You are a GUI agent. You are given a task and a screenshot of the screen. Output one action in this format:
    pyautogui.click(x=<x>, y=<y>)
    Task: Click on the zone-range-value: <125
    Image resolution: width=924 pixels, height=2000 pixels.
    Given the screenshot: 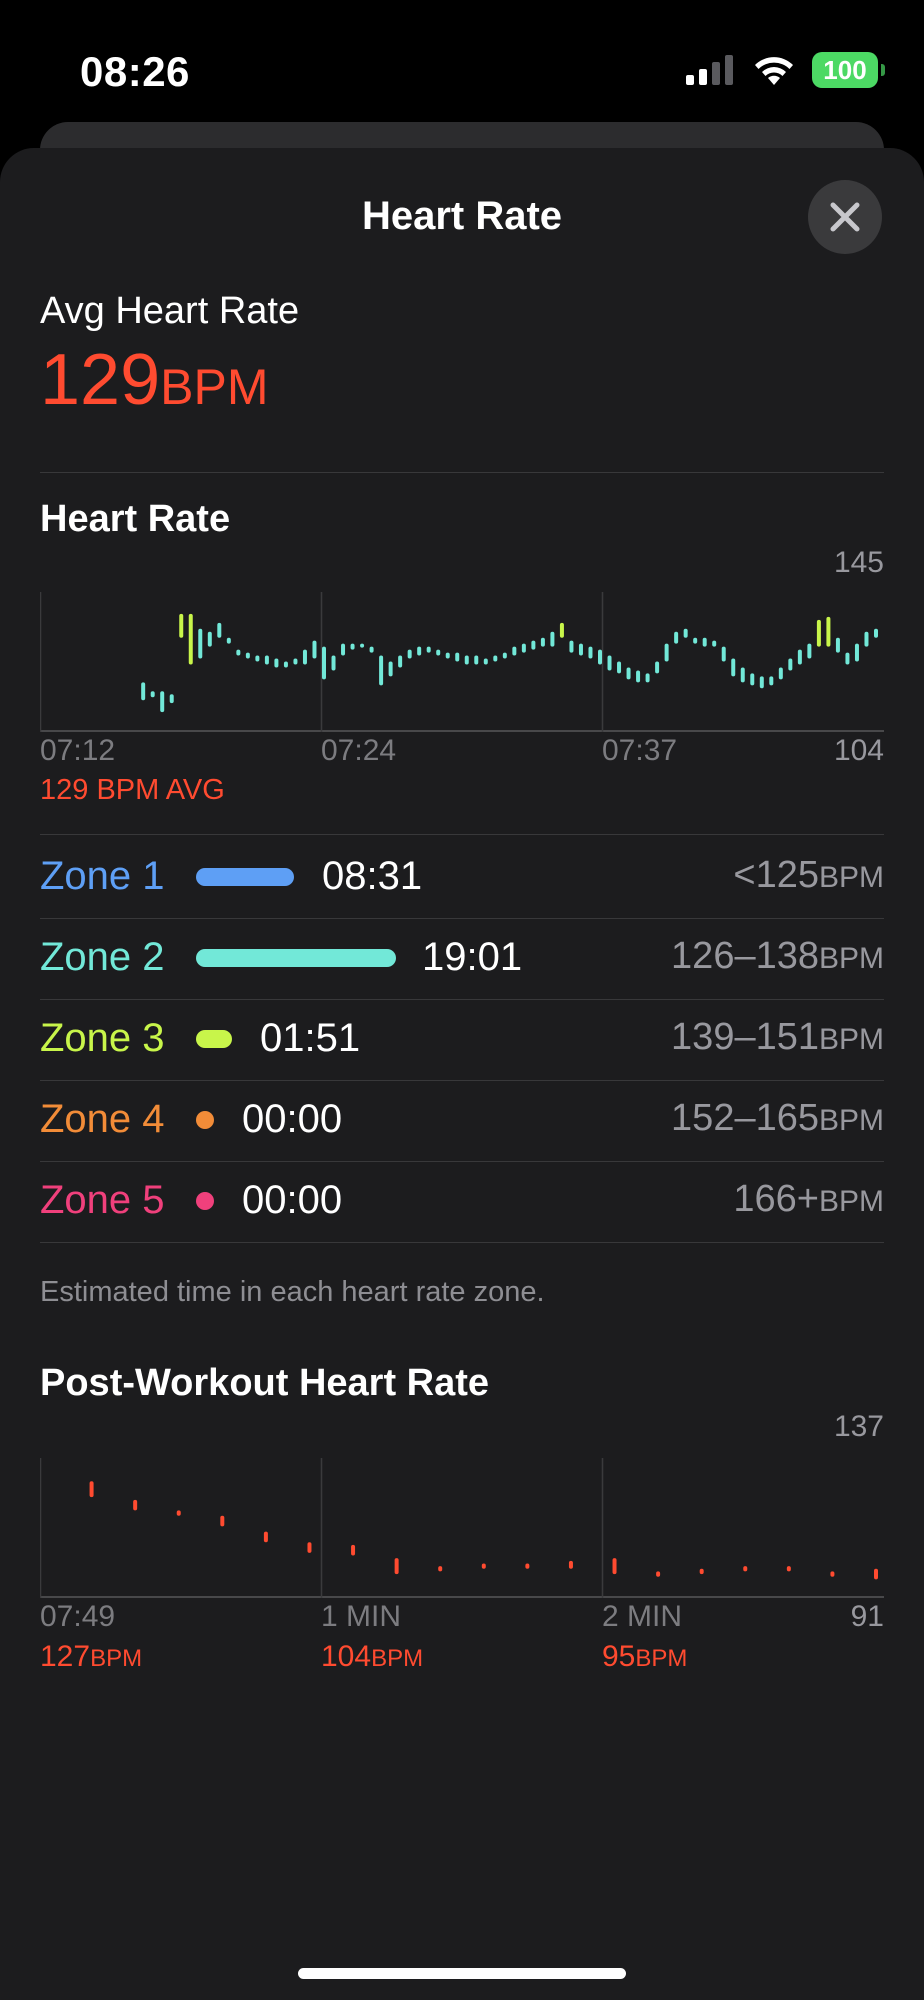 What is the action you would take?
    pyautogui.click(x=776, y=875)
    